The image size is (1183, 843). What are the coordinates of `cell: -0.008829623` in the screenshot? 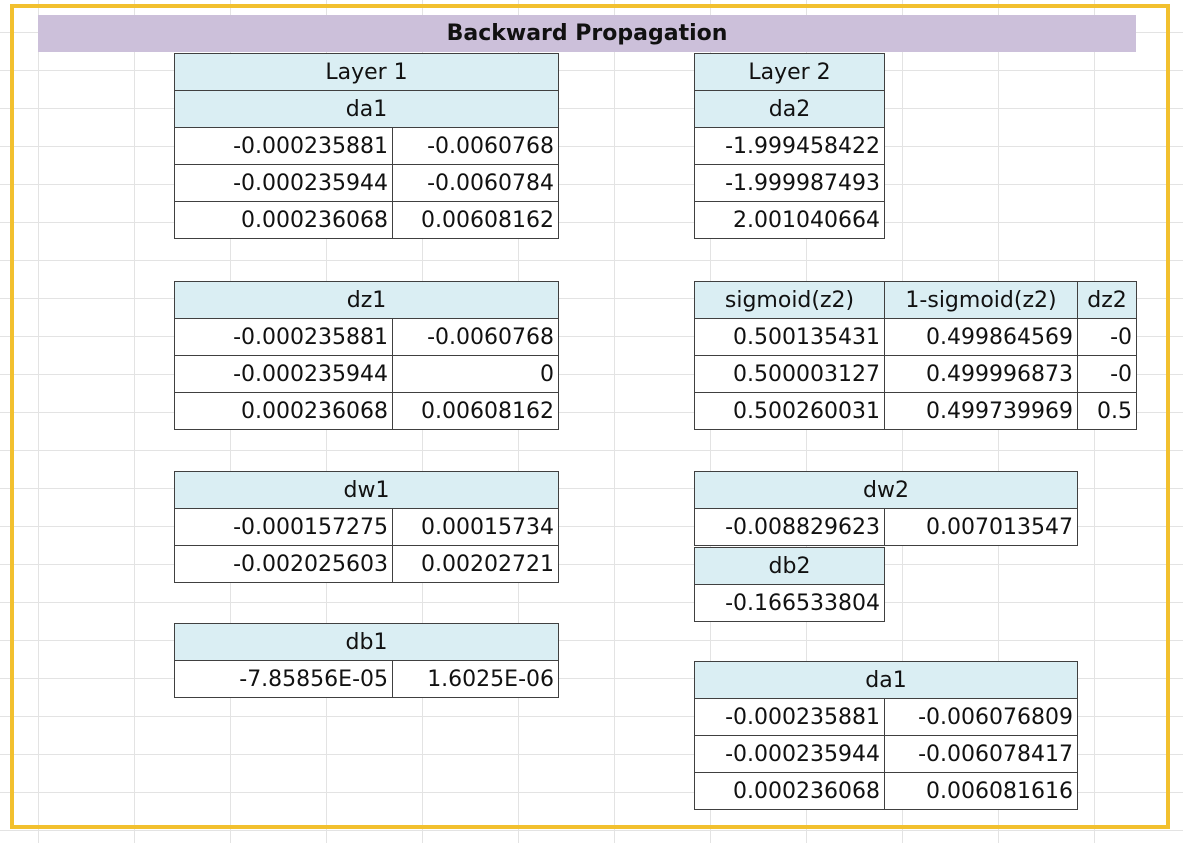 It's located at (789, 527).